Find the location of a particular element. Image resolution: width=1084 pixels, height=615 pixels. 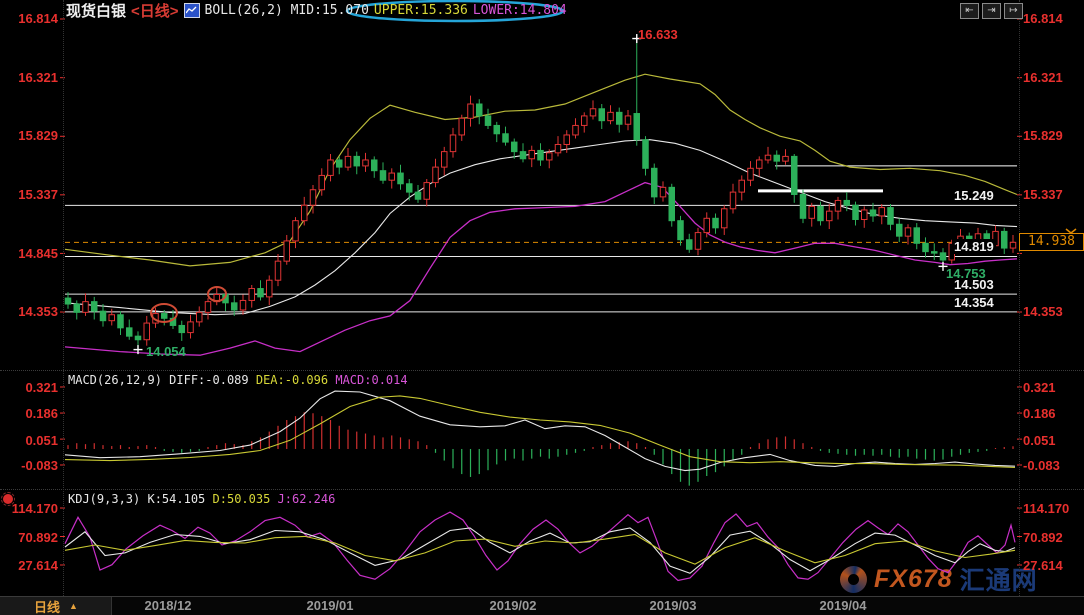

period-tag: <日线> is located at coordinates (155, 11).